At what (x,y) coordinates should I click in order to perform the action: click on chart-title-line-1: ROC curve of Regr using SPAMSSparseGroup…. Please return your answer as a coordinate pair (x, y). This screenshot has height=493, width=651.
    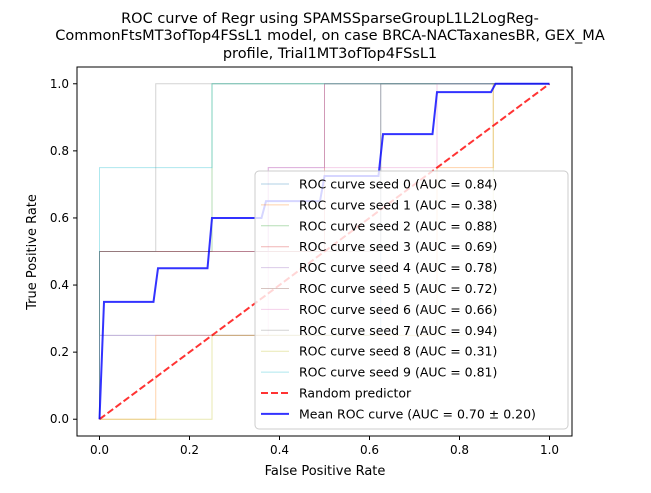
    Looking at the image, I should click on (330, 19).